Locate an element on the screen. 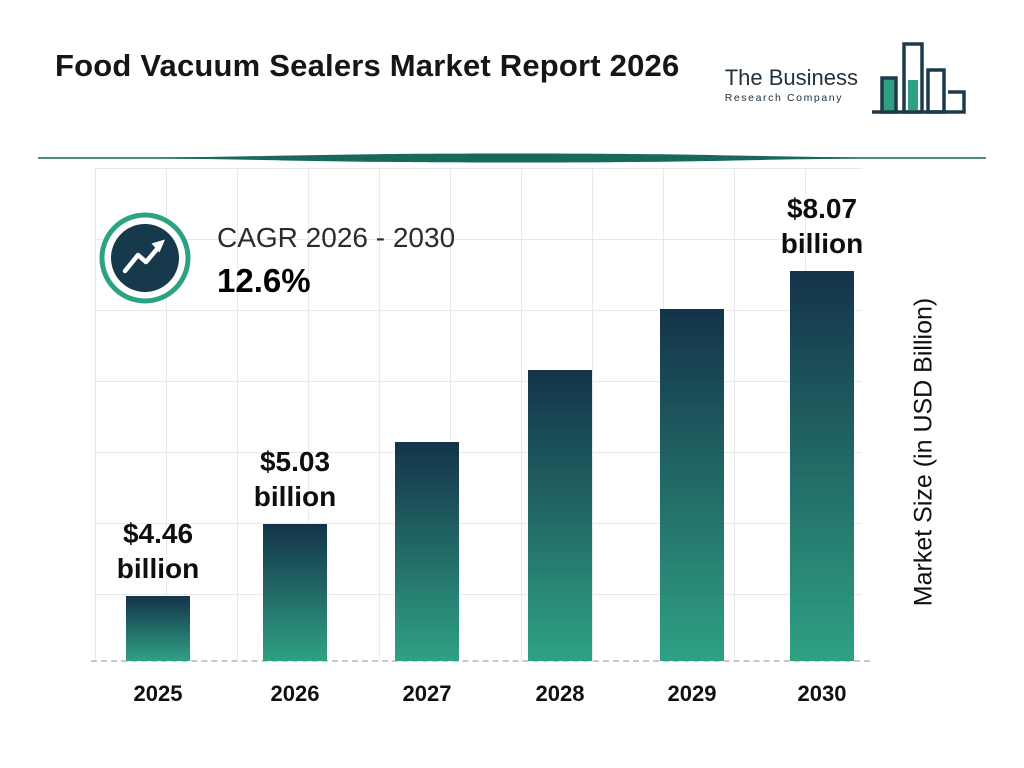  x-tick-label-2027: 2027 is located at coordinates (427, 693).